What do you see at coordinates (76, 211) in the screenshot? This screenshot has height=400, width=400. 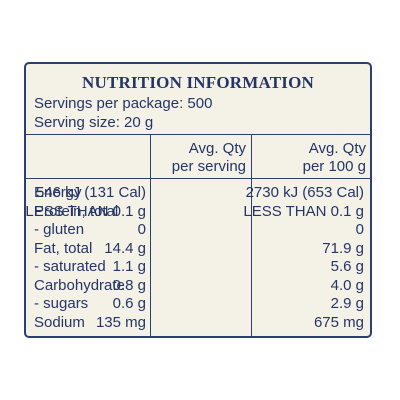 I see `nutrient-name: Protein, total` at bounding box center [76, 211].